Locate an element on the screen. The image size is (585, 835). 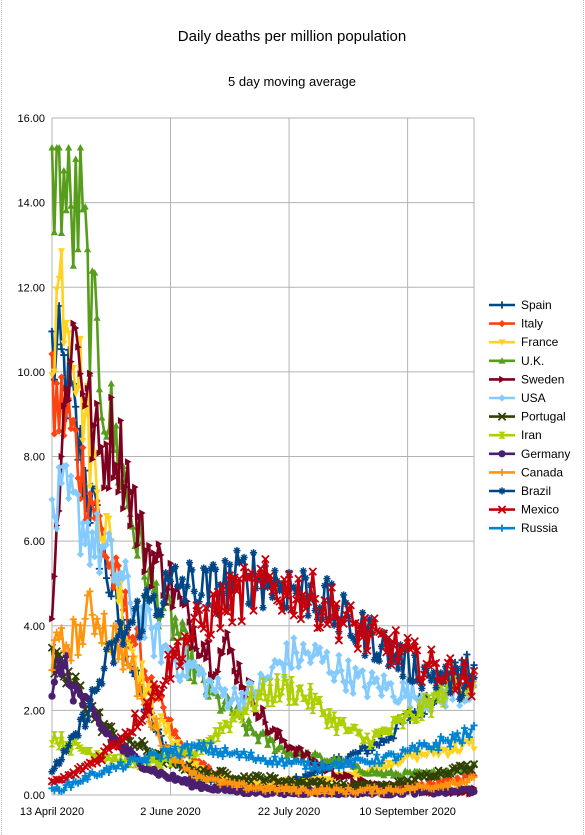
legend-item: Germany is located at coordinates (529, 454).